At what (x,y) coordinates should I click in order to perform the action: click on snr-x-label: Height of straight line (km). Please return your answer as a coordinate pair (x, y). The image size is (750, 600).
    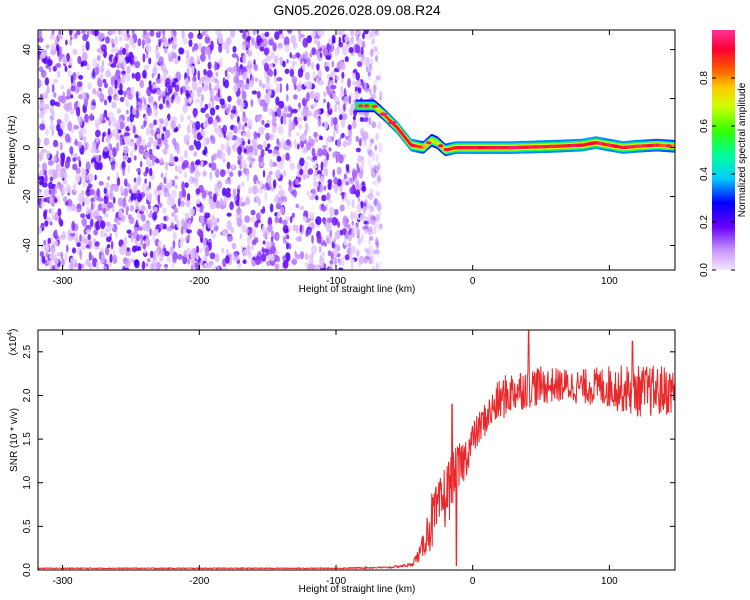
    Looking at the image, I should click on (357, 589).